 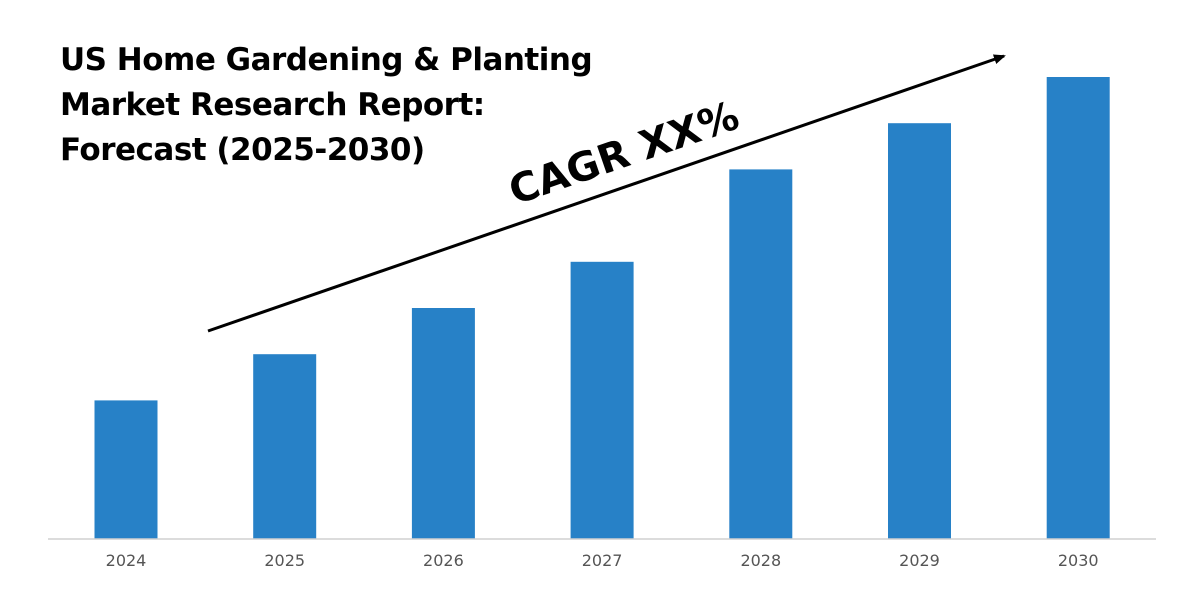 I want to click on x-tick-2026: 2026, so click(x=443, y=560).